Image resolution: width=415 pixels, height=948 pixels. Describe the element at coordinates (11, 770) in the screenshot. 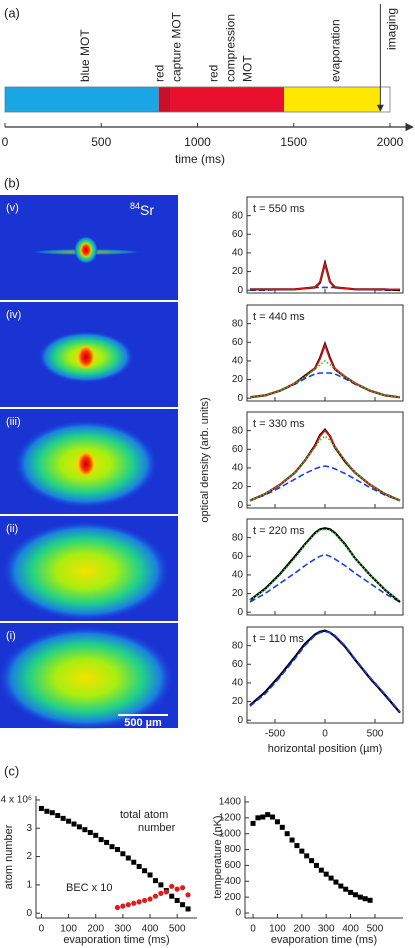

I see `panel-label: (c)` at that location.